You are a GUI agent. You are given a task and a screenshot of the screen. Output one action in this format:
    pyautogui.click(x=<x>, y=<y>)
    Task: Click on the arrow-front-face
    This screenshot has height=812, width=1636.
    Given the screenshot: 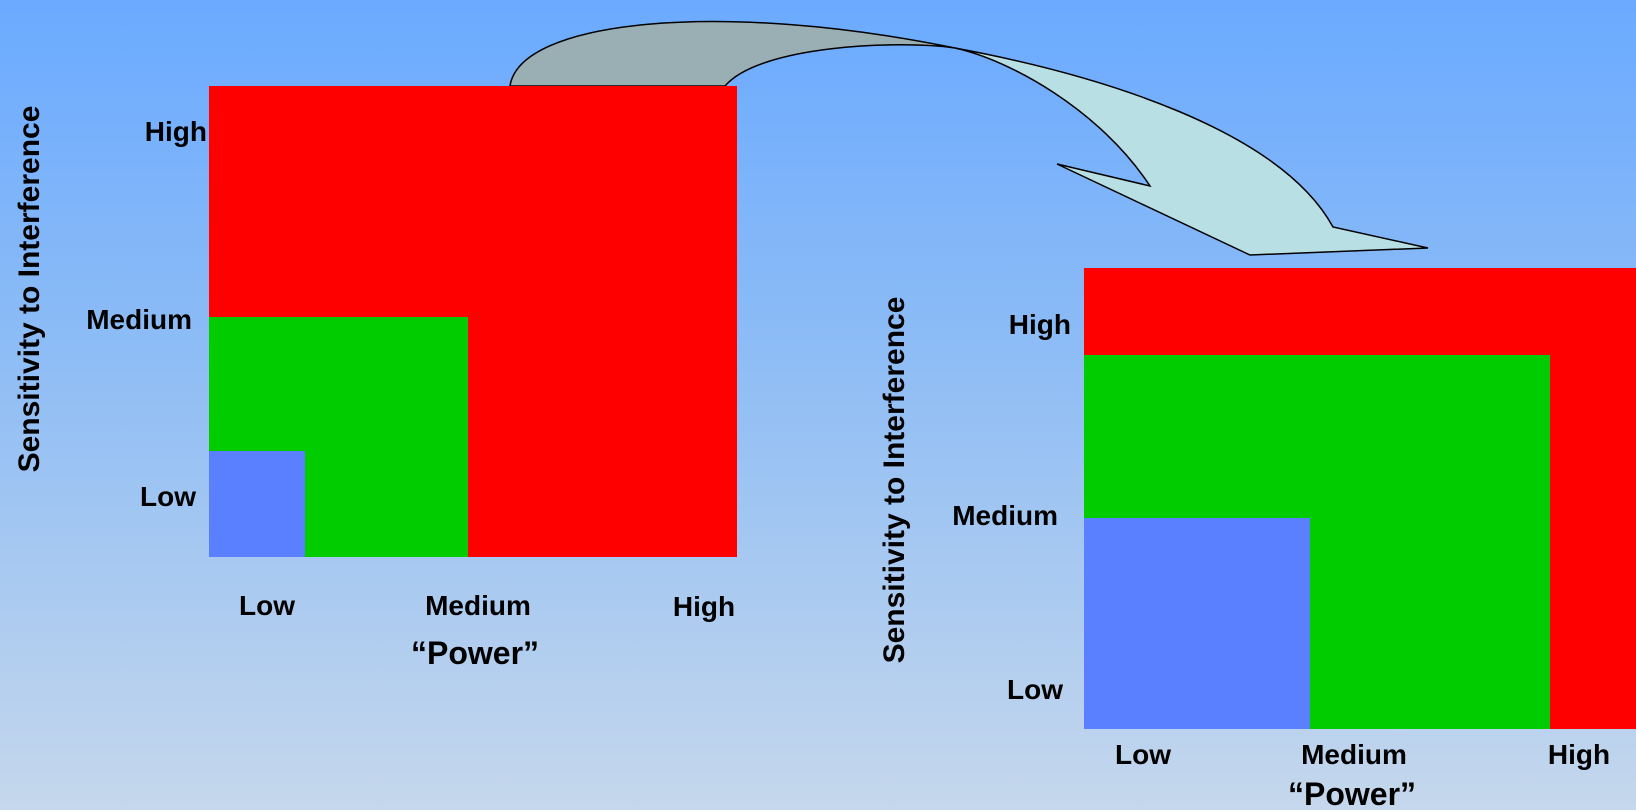 What is the action you would take?
    pyautogui.click(x=1191, y=151)
    